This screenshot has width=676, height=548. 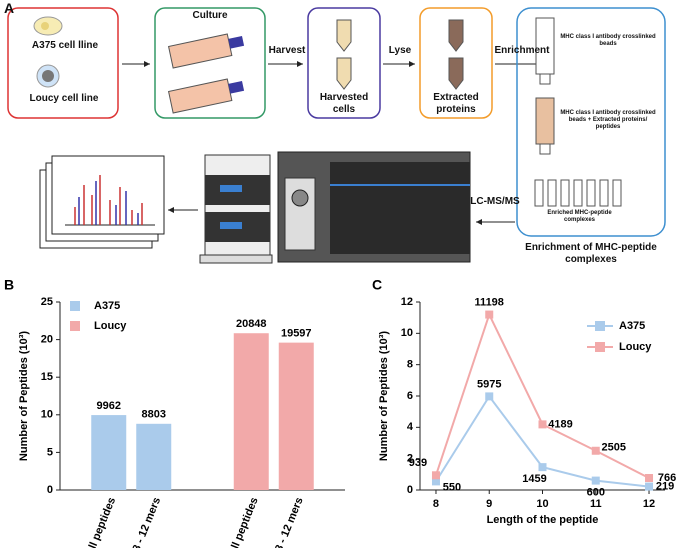 I want to click on step-label: Culture, so click(x=210, y=15).